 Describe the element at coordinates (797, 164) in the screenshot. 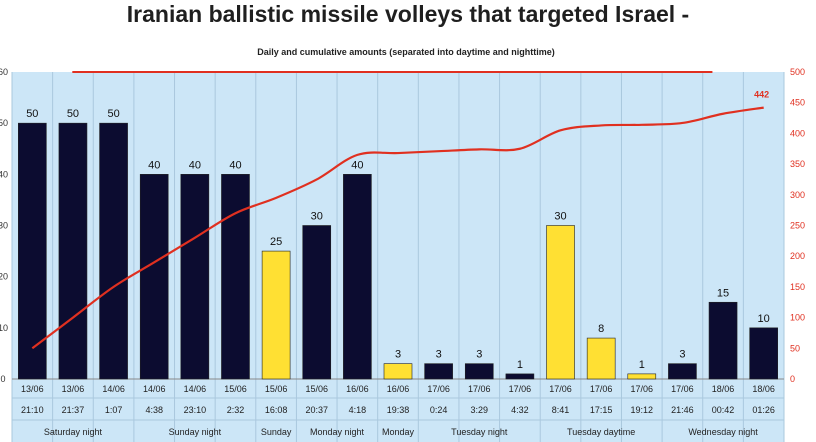

I see `y2-tick-label: 350` at that location.